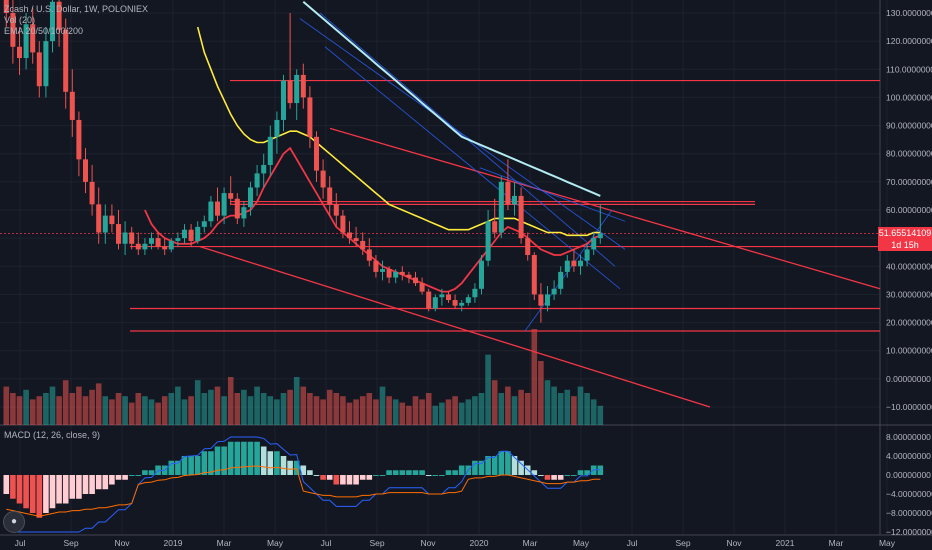  I want to click on time-tick-label: Mar, so click(530, 543).